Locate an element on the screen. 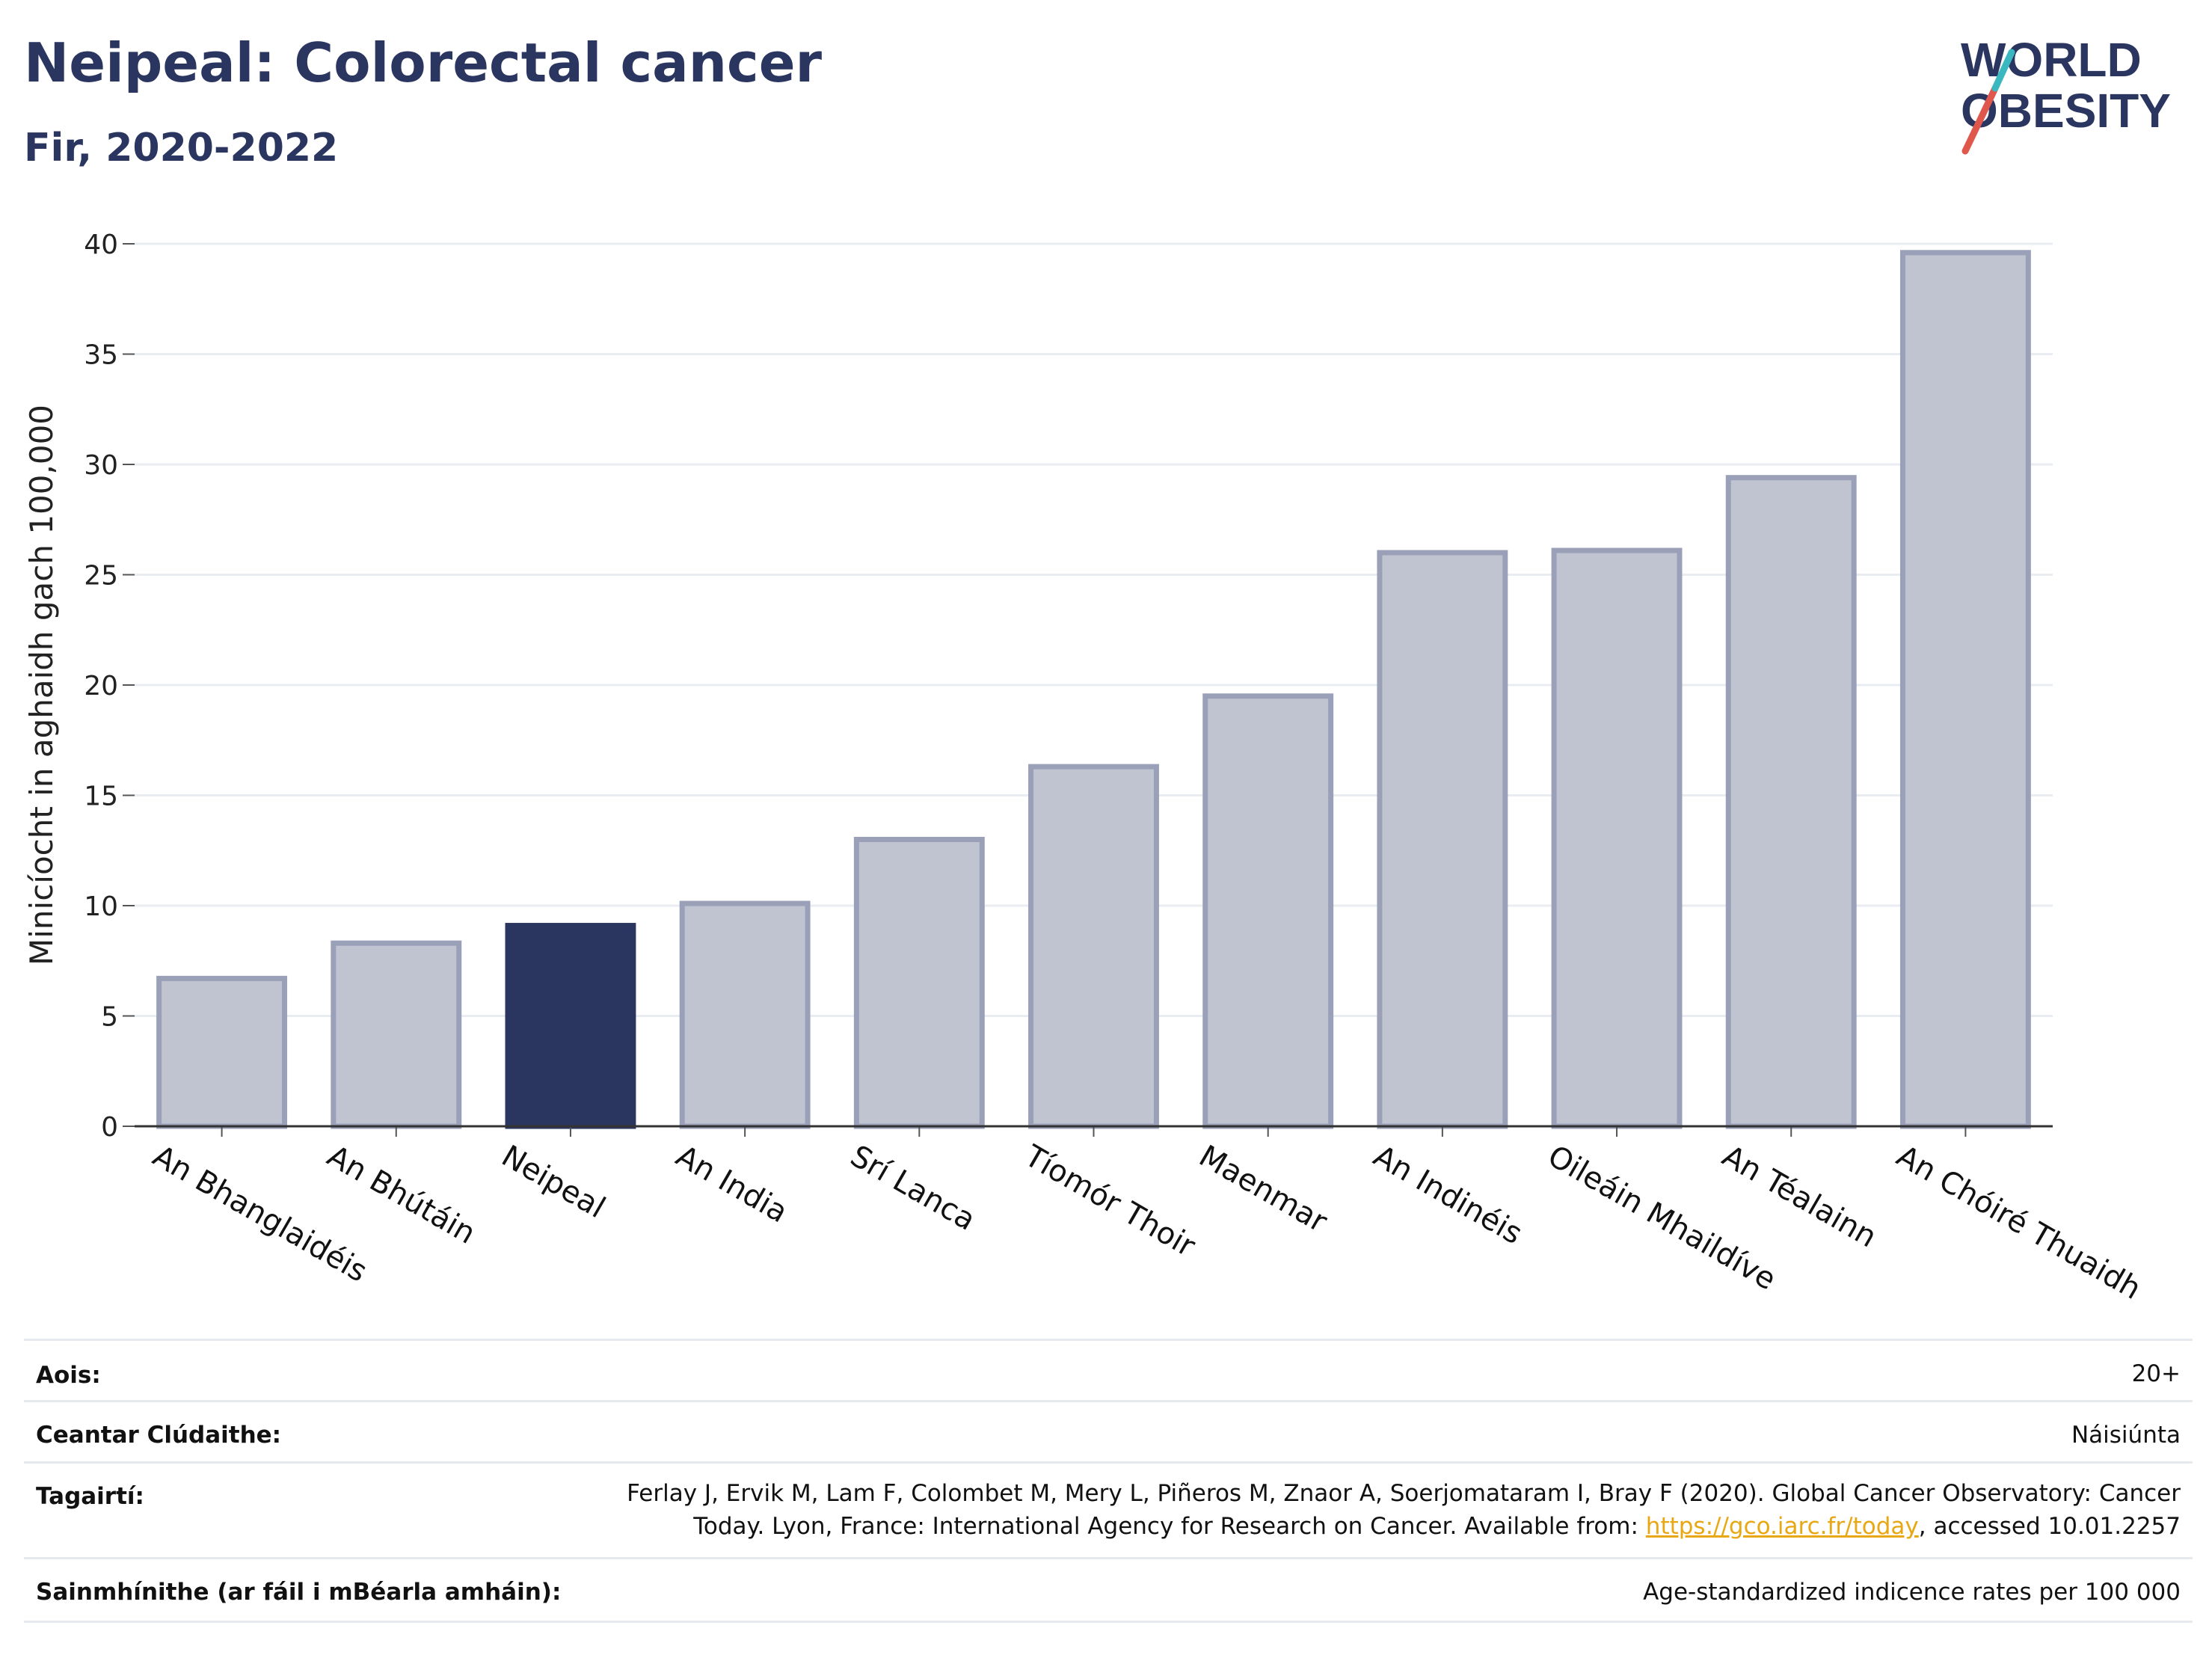 The height and width of the screenshot is (1655, 2212). y-tick-label: 40 is located at coordinates (101, 245).